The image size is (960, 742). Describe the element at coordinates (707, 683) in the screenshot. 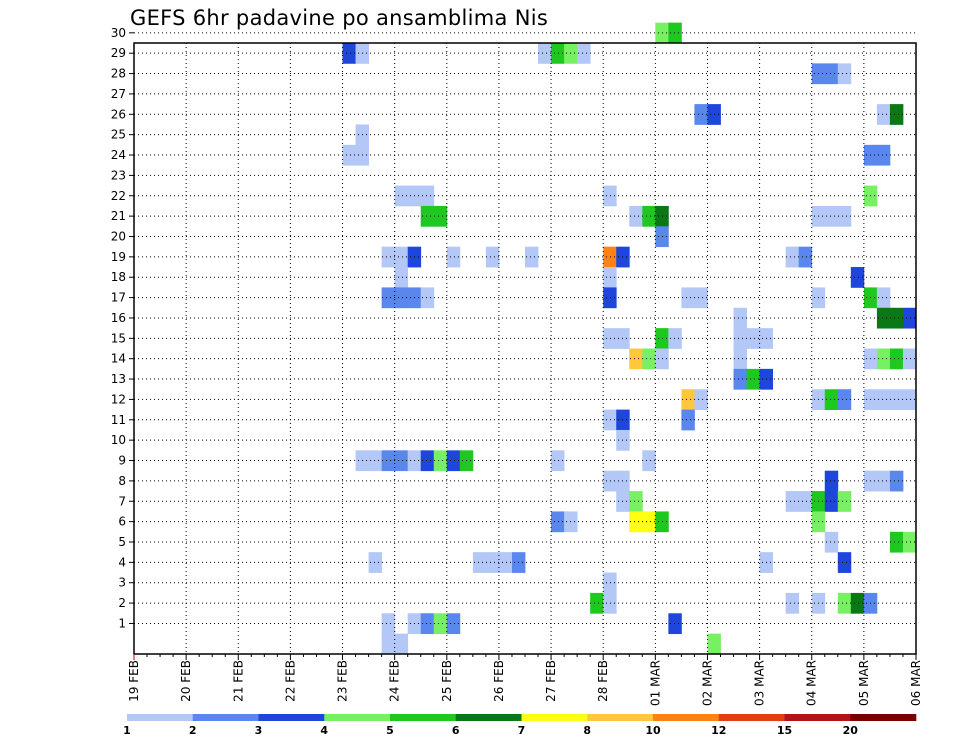

I see `x-tick-label: 02 MAR` at that location.